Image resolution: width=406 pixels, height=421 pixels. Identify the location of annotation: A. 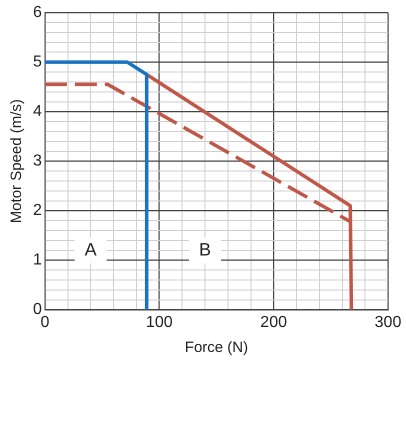
(90, 249).